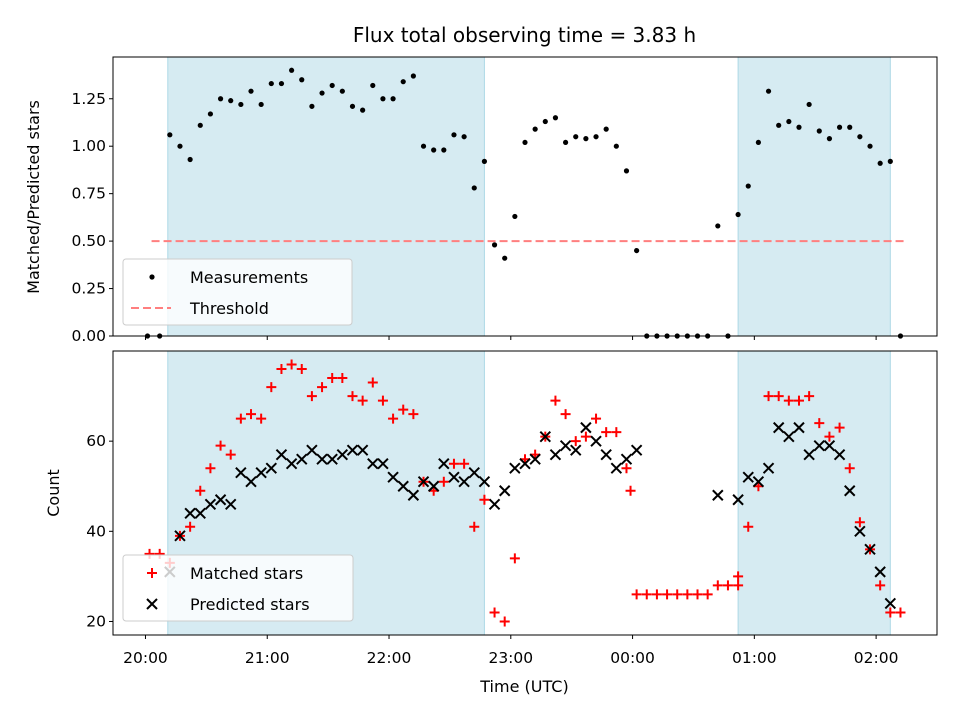  Describe the element at coordinates (249, 277) in the screenshot. I see `legend-label: Measurements` at that location.